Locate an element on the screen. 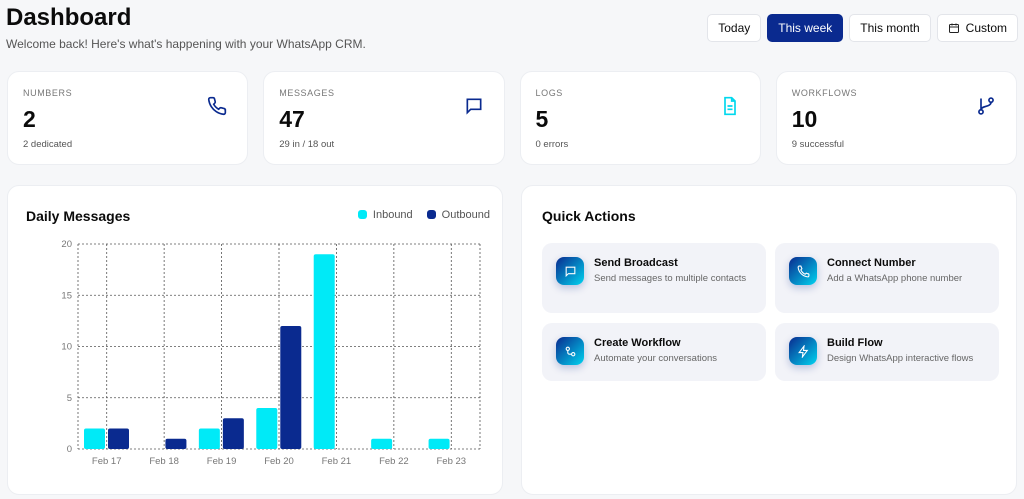 Image resolution: width=1024 pixels, height=499 pixels. range-this-month-button: This month is located at coordinates (890, 28).